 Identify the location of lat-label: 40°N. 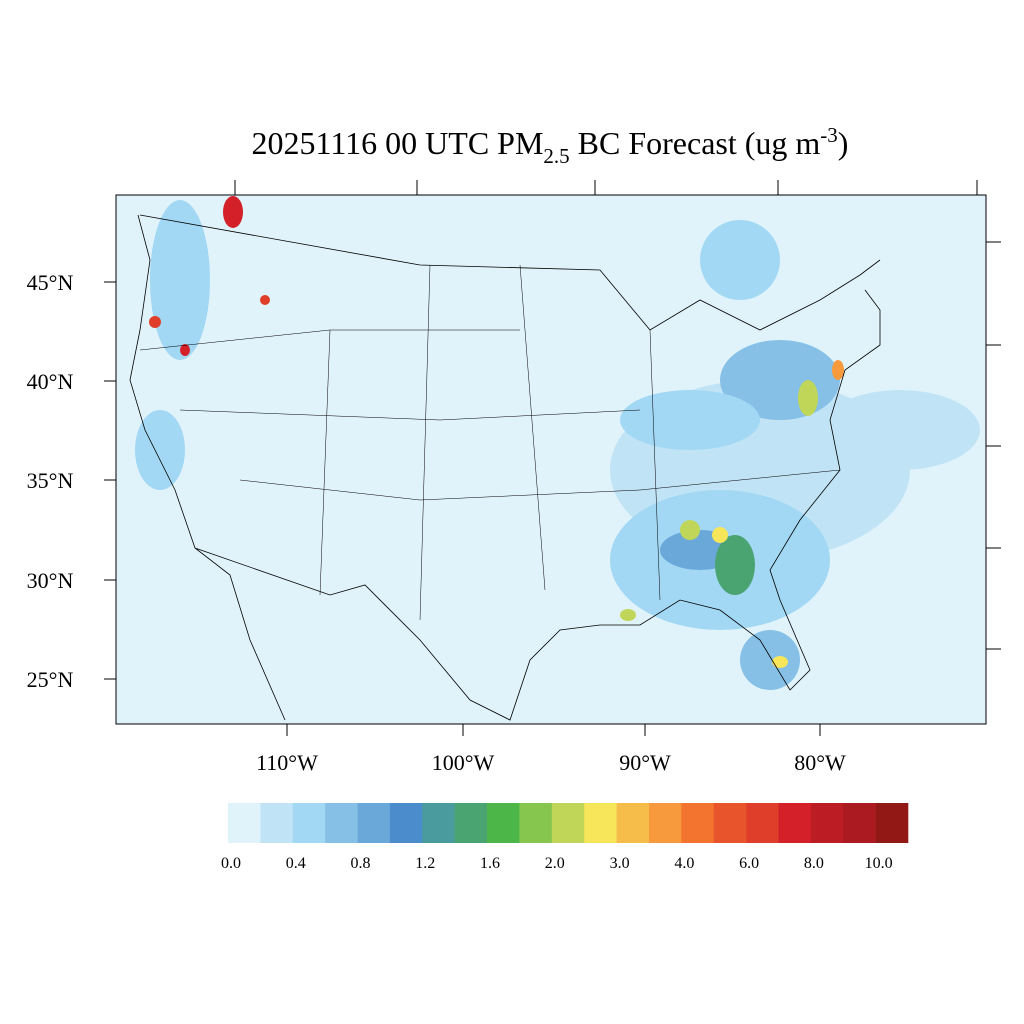
(50, 381).